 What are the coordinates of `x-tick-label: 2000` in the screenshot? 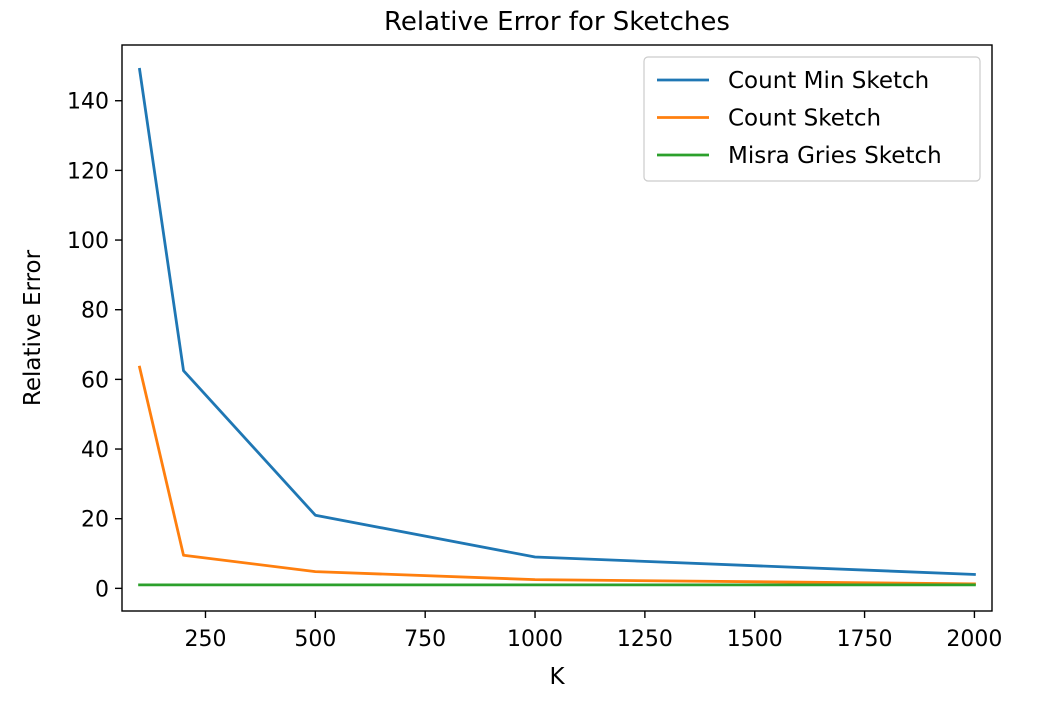 It's located at (974, 639).